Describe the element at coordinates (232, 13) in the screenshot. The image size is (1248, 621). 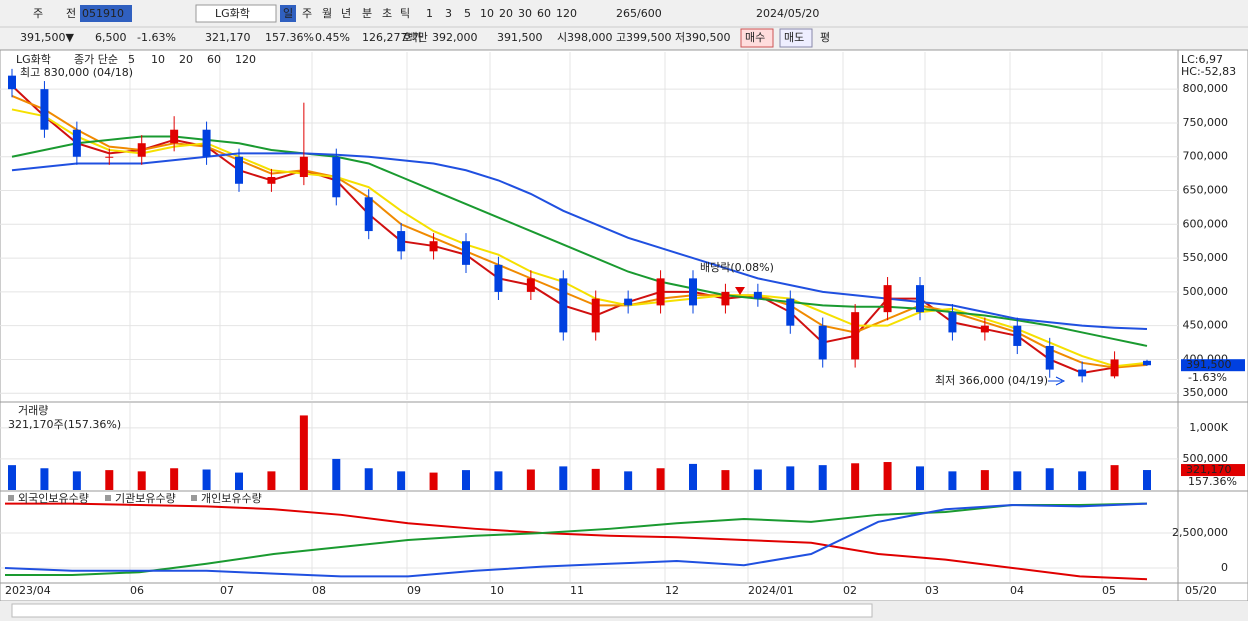
I see `toolbar-item: LG화학` at that location.